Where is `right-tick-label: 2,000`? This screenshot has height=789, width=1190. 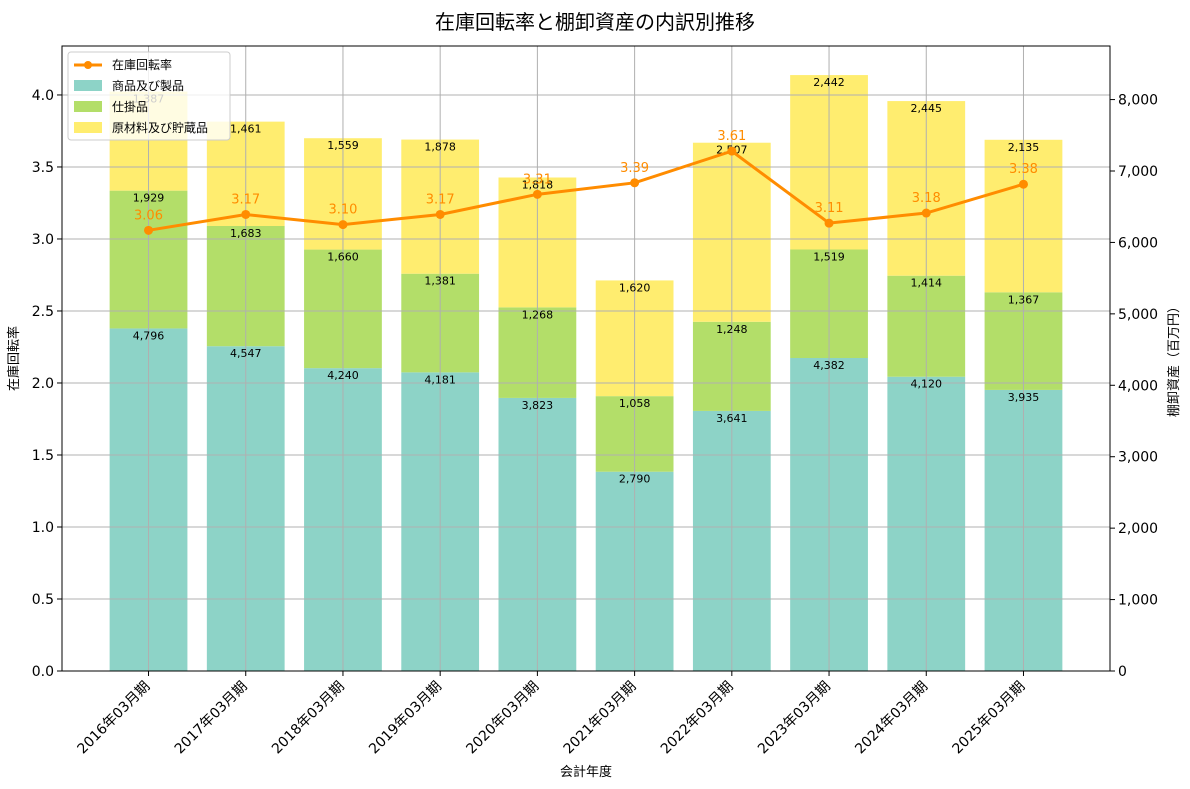
right-tick-label: 2,000 is located at coordinates (1138, 529).